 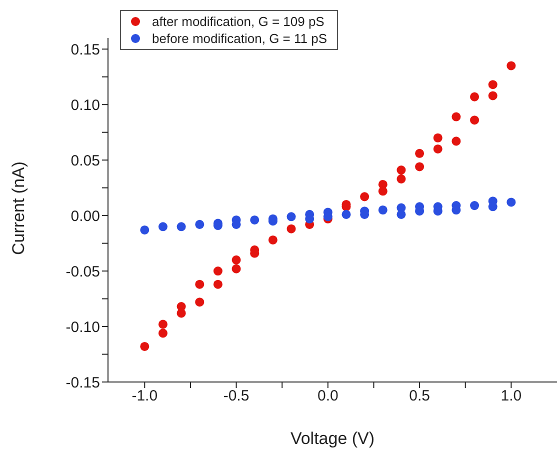 What do you see at coordinates (327, 396) in the screenshot?
I see `x-tick-label: 0.0` at bounding box center [327, 396].